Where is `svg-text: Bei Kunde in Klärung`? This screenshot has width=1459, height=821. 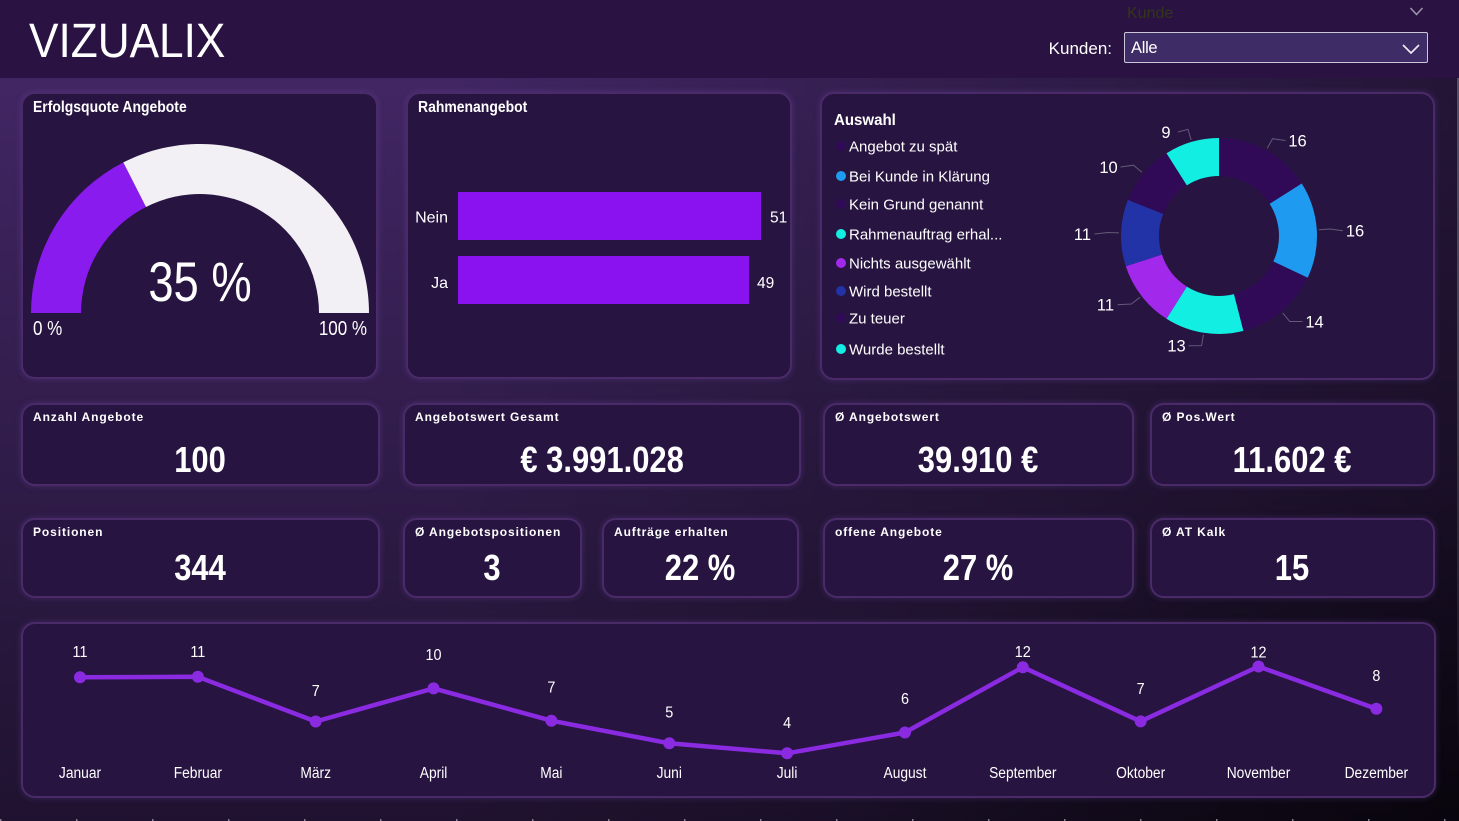 svg-text: Bei Kunde in Klärung is located at coordinates (919, 177).